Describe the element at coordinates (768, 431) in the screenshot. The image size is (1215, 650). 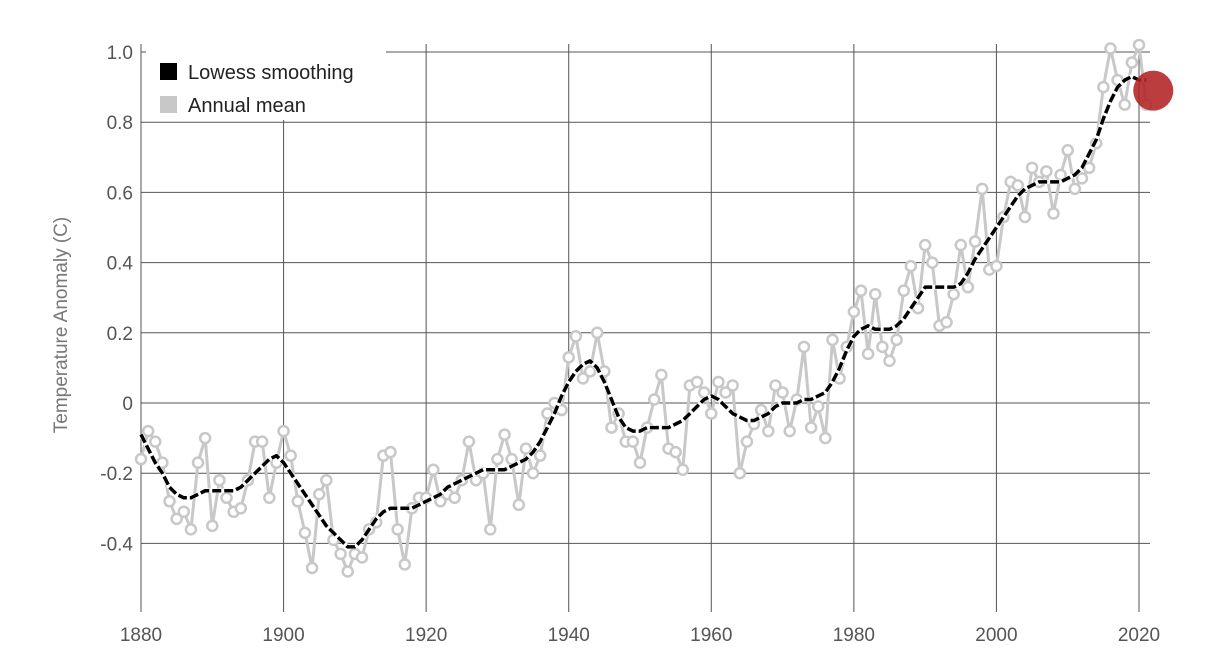
I see `annual-point-1968` at that location.